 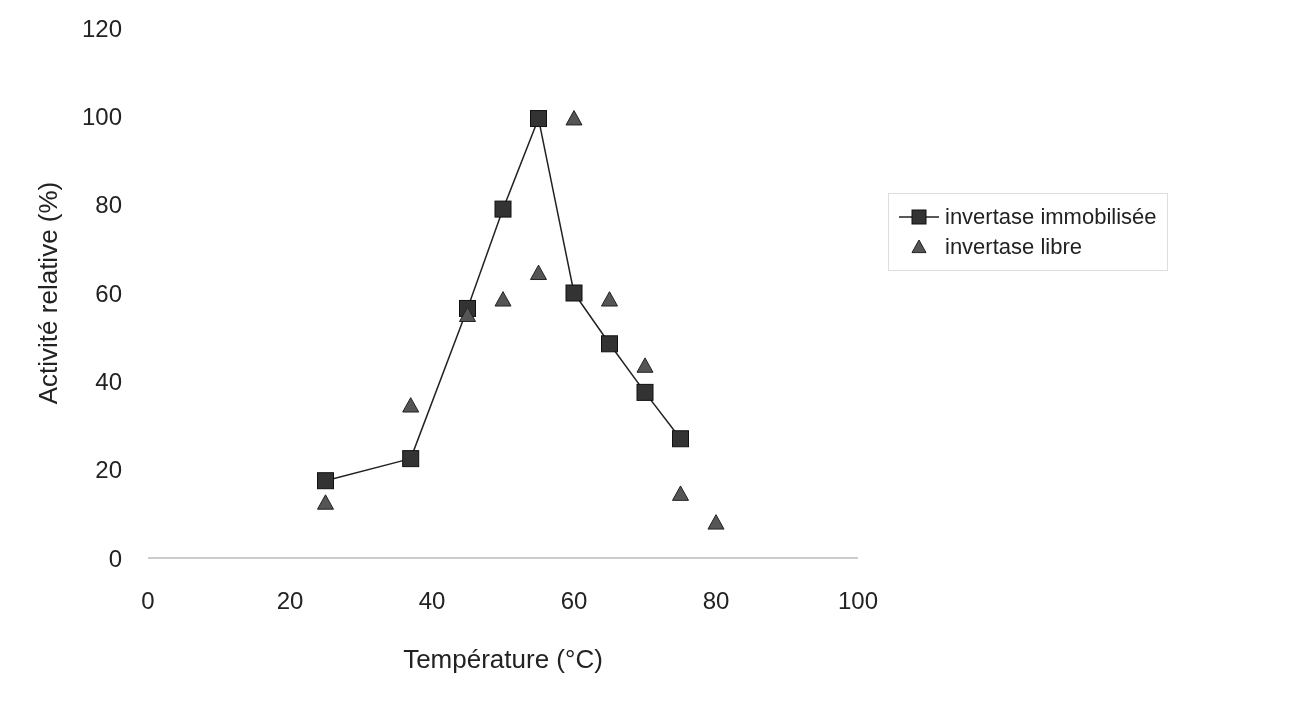 What do you see at coordinates (1013, 247) in the screenshot?
I see `legend-label: invertase libre` at bounding box center [1013, 247].